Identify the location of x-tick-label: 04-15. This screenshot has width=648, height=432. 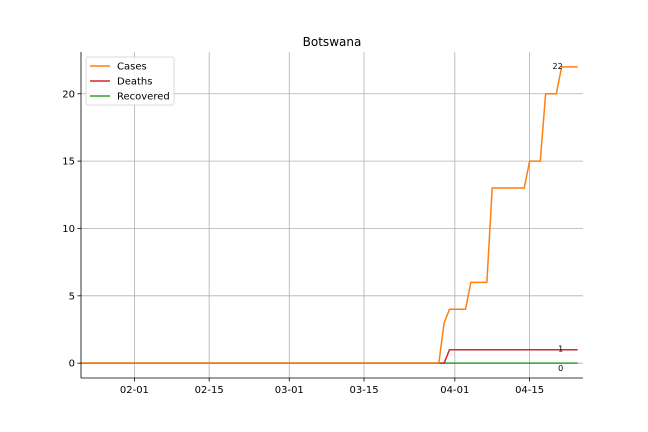
(529, 390).